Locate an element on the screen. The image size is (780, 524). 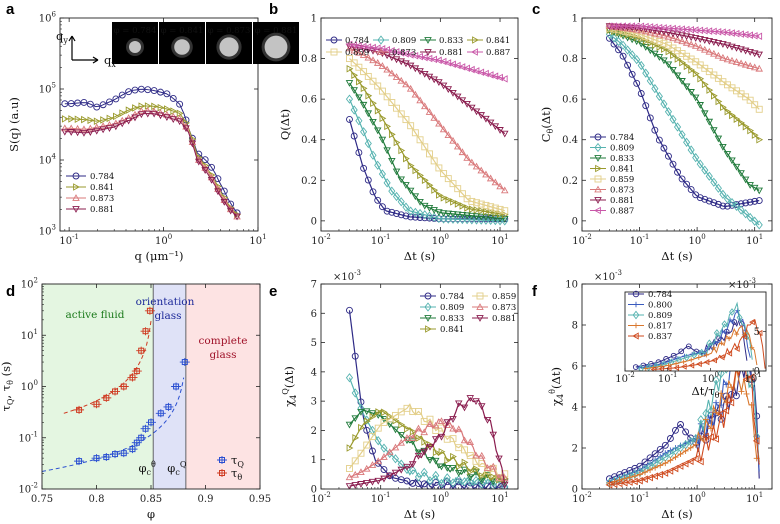
legend-marker-0.841 is located at coordinates (428, 329).